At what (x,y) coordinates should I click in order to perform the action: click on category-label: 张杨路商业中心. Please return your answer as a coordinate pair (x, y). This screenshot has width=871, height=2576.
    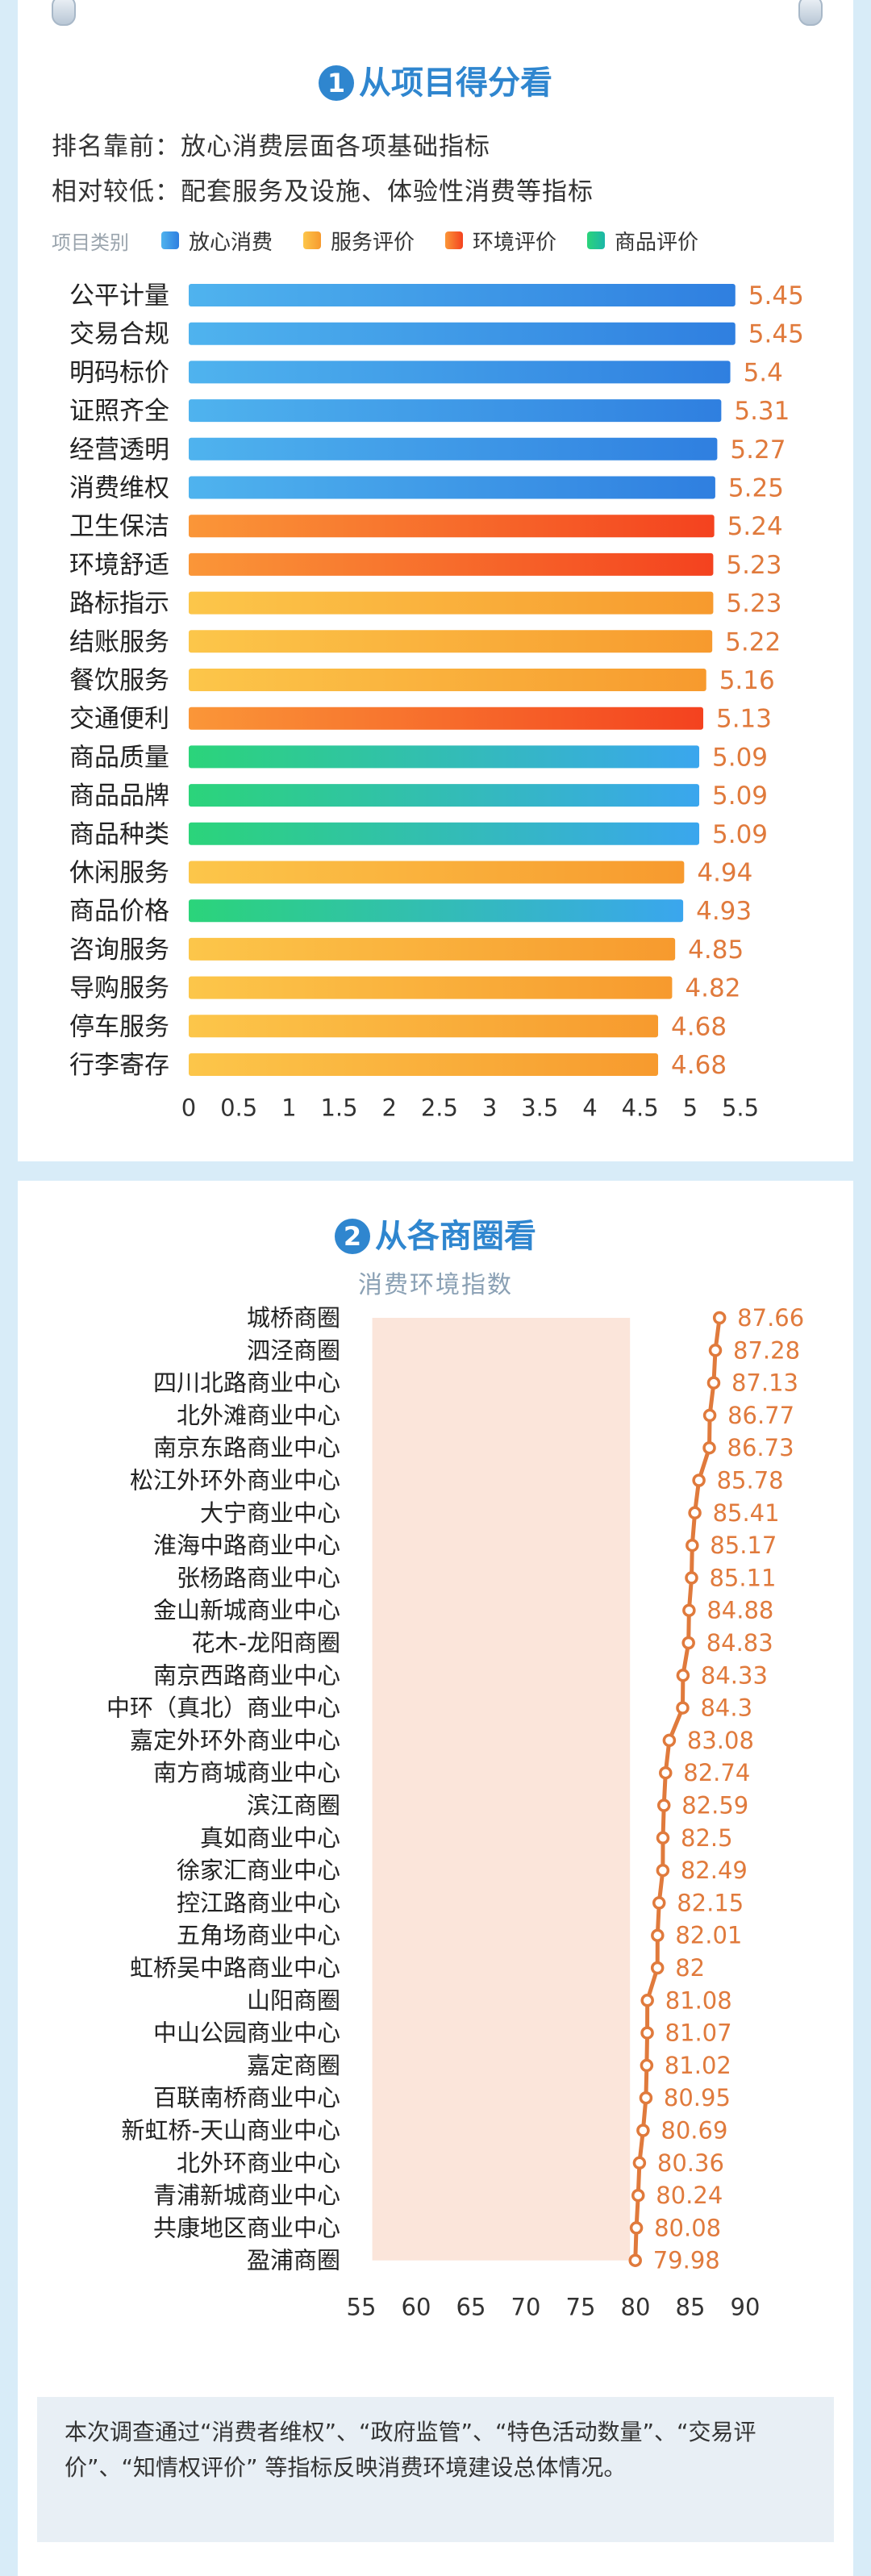
    Looking at the image, I should click on (258, 1577).